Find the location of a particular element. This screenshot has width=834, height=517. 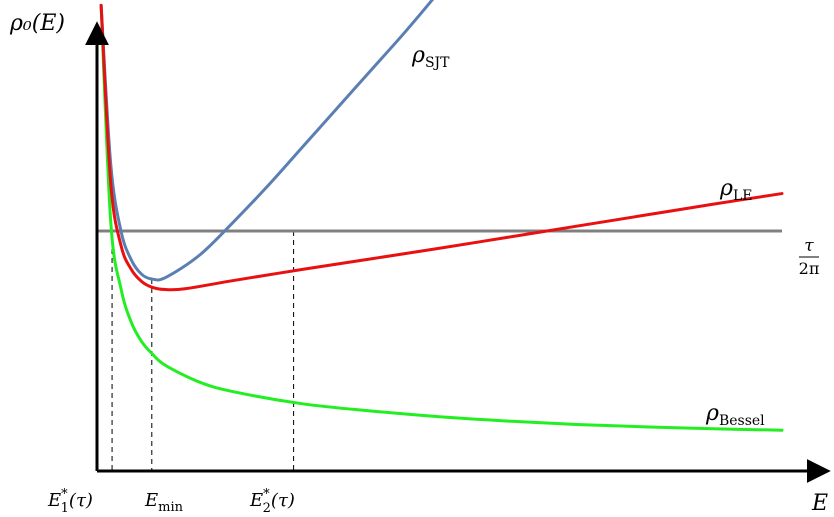

marker-label-1: E* 1(τ) is located at coordinates (70, 501).